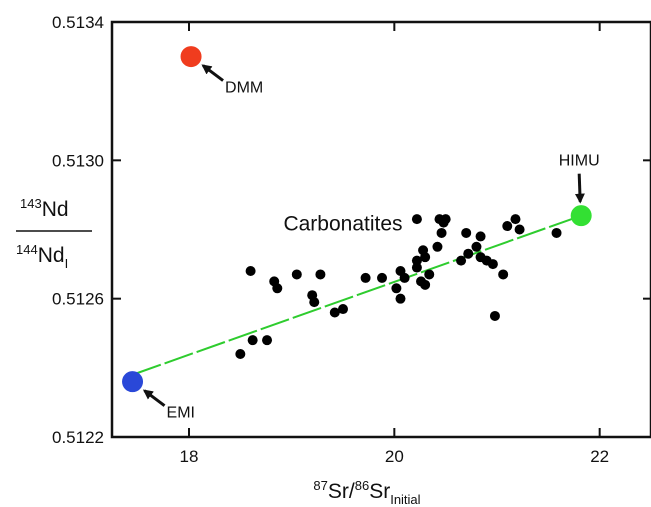 This screenshot has height=507, width=651. What do you see at coordinates (379, 491) in the screenshot?
I see `x-label-sr: Sr` at bounding box center [379, 491].